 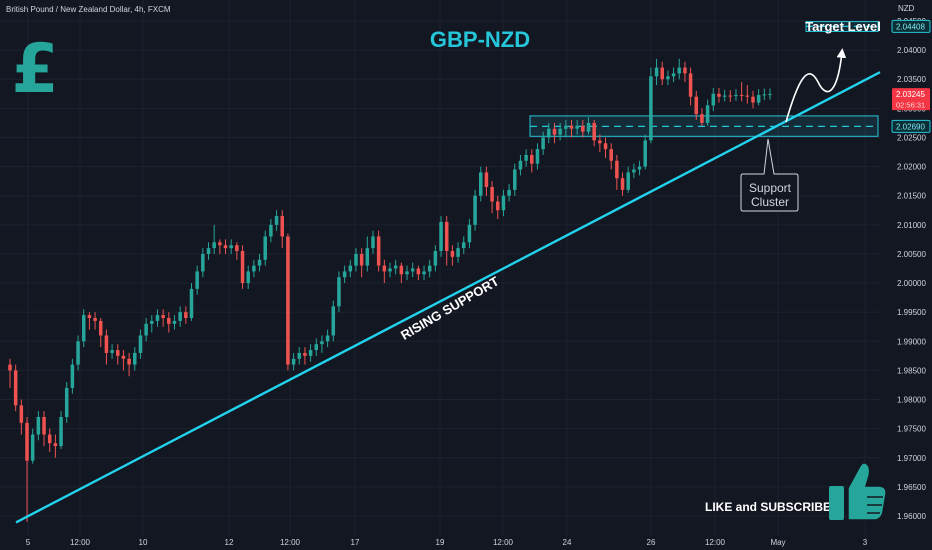 What do you see at coordinates (910, 94) in the screenshot?
I see `current-price-badge: 2.03245` at bounding box center [910, 94].